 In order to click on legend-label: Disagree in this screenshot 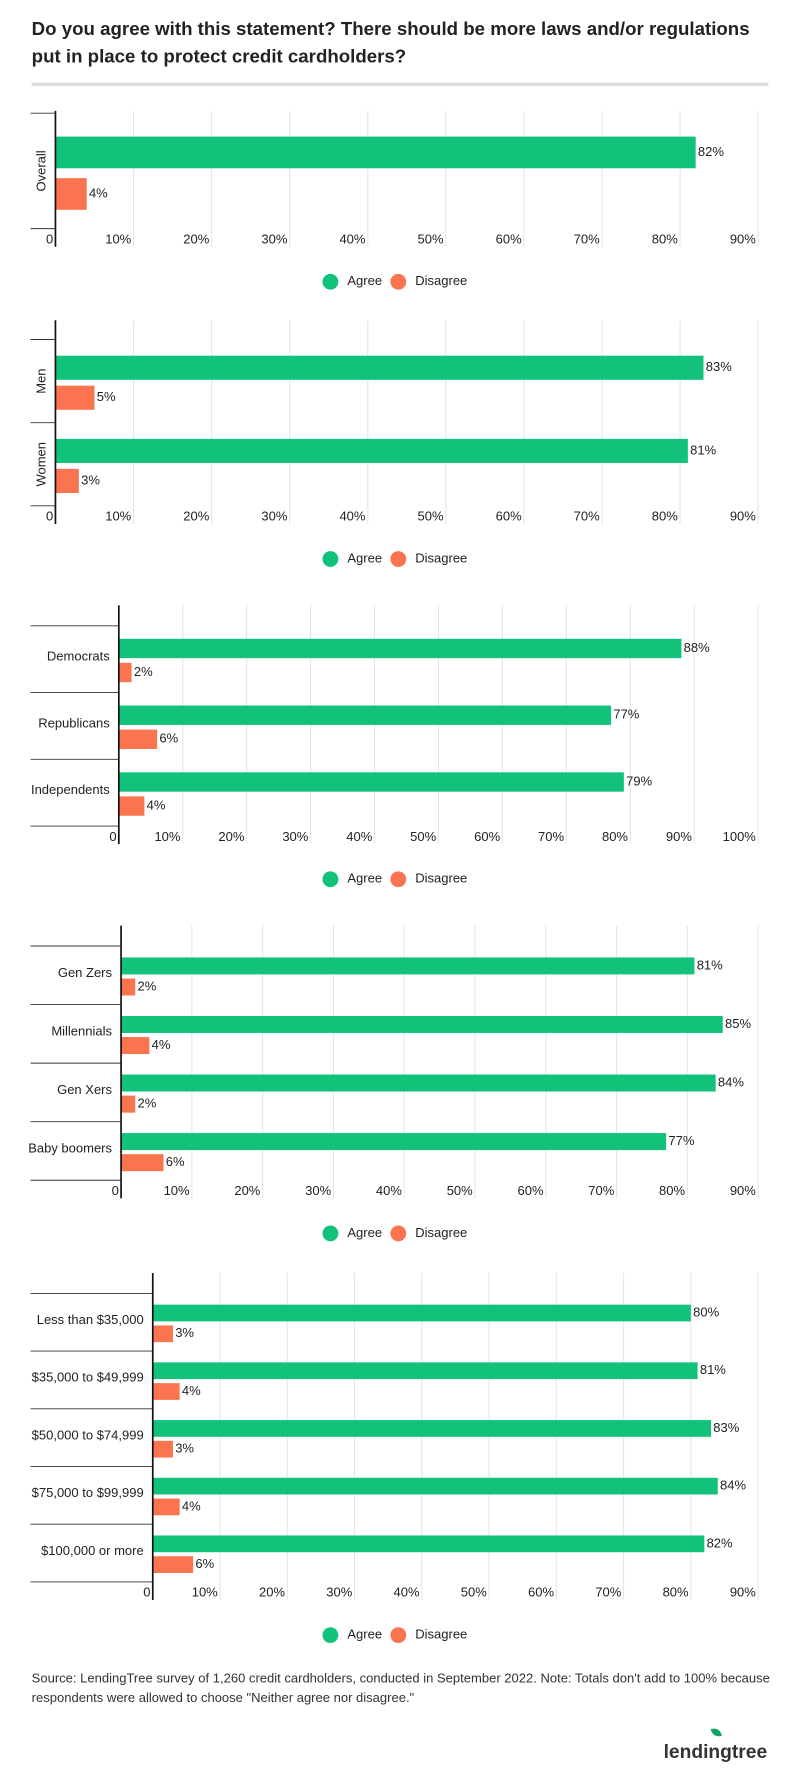, I will do `click(441, 1232)`.